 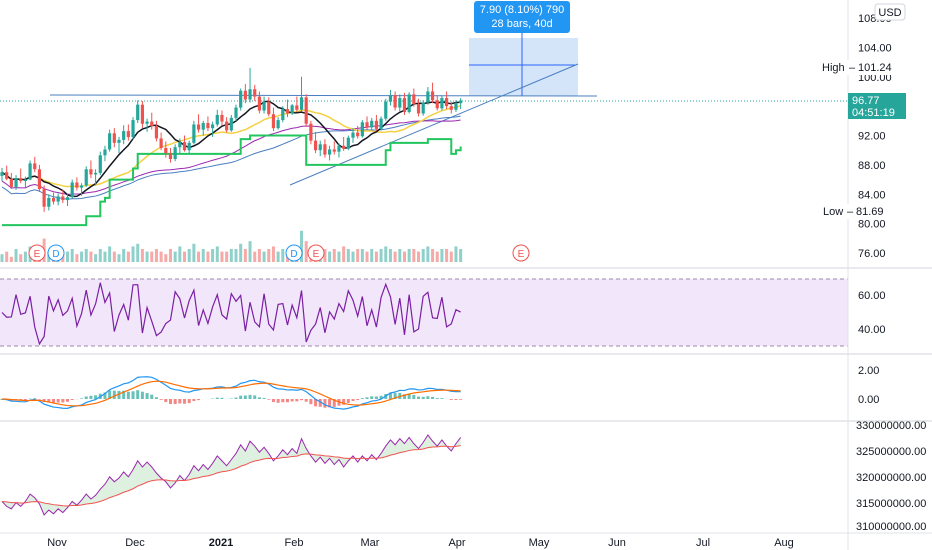 I want to click on trend-line, so click(x=434, y=124).